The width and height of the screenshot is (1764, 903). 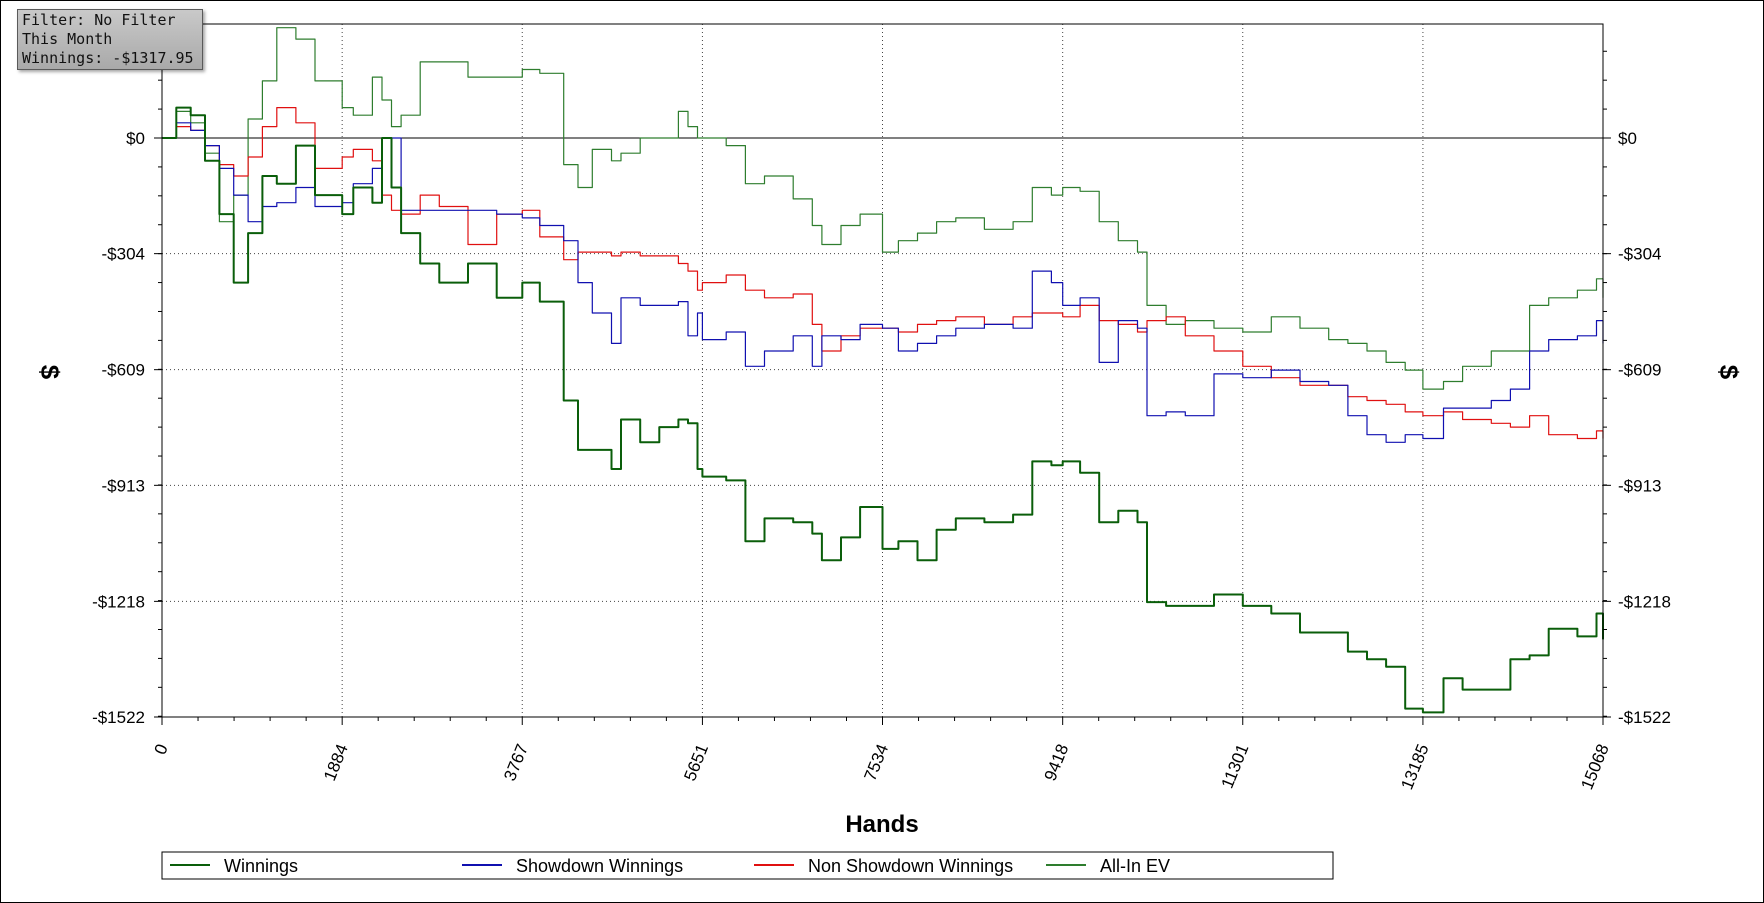 What do you see at coordinates (118, 601) in the screenshot?
I see `y-tick-label-left: -$1218` at bounding box center [118, 601].